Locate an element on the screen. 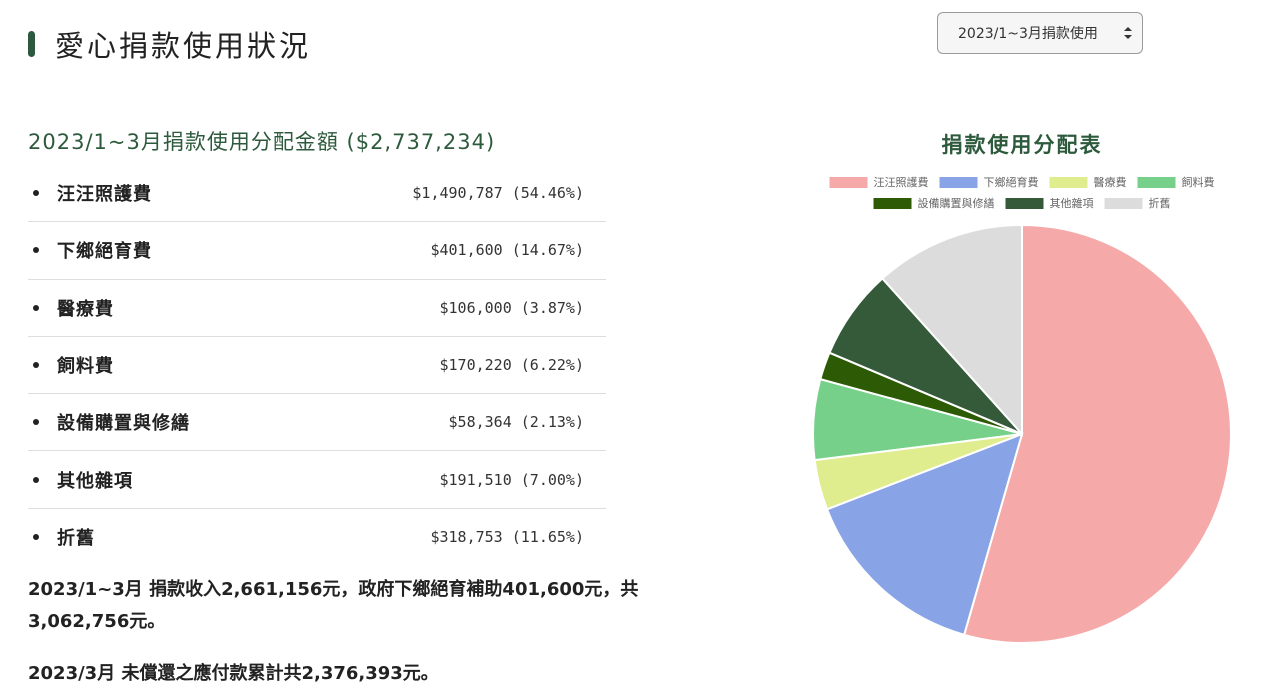  legend-label: 汪汪照護費 is located at coordinates (901, 182).